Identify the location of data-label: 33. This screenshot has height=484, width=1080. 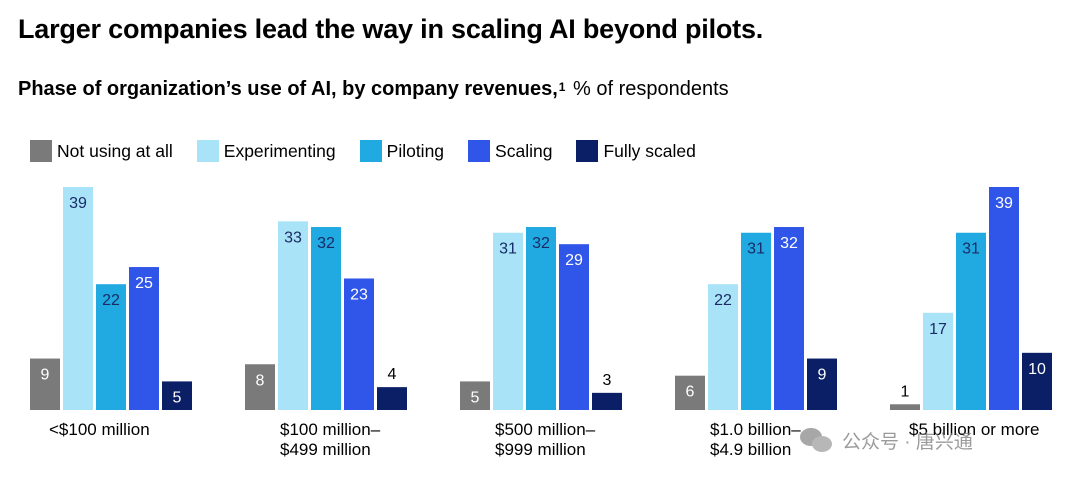
(293, 237).